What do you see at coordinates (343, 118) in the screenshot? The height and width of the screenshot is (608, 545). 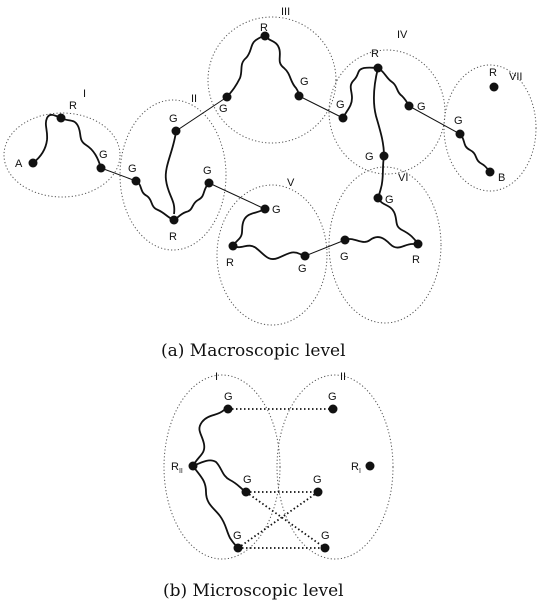 I see `node-G-IVa` at bounding box center [343, 118].